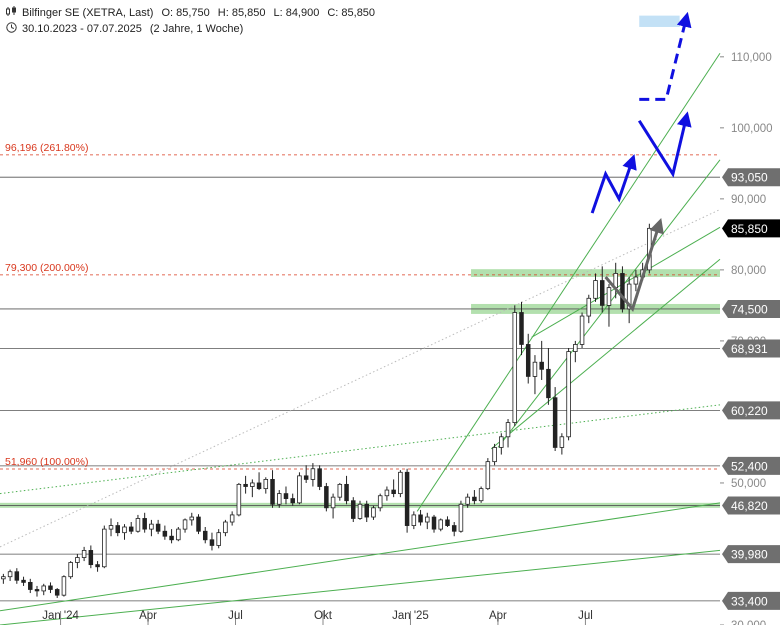  I want to click on level-tag-label: 33,400, so click(749, 601).